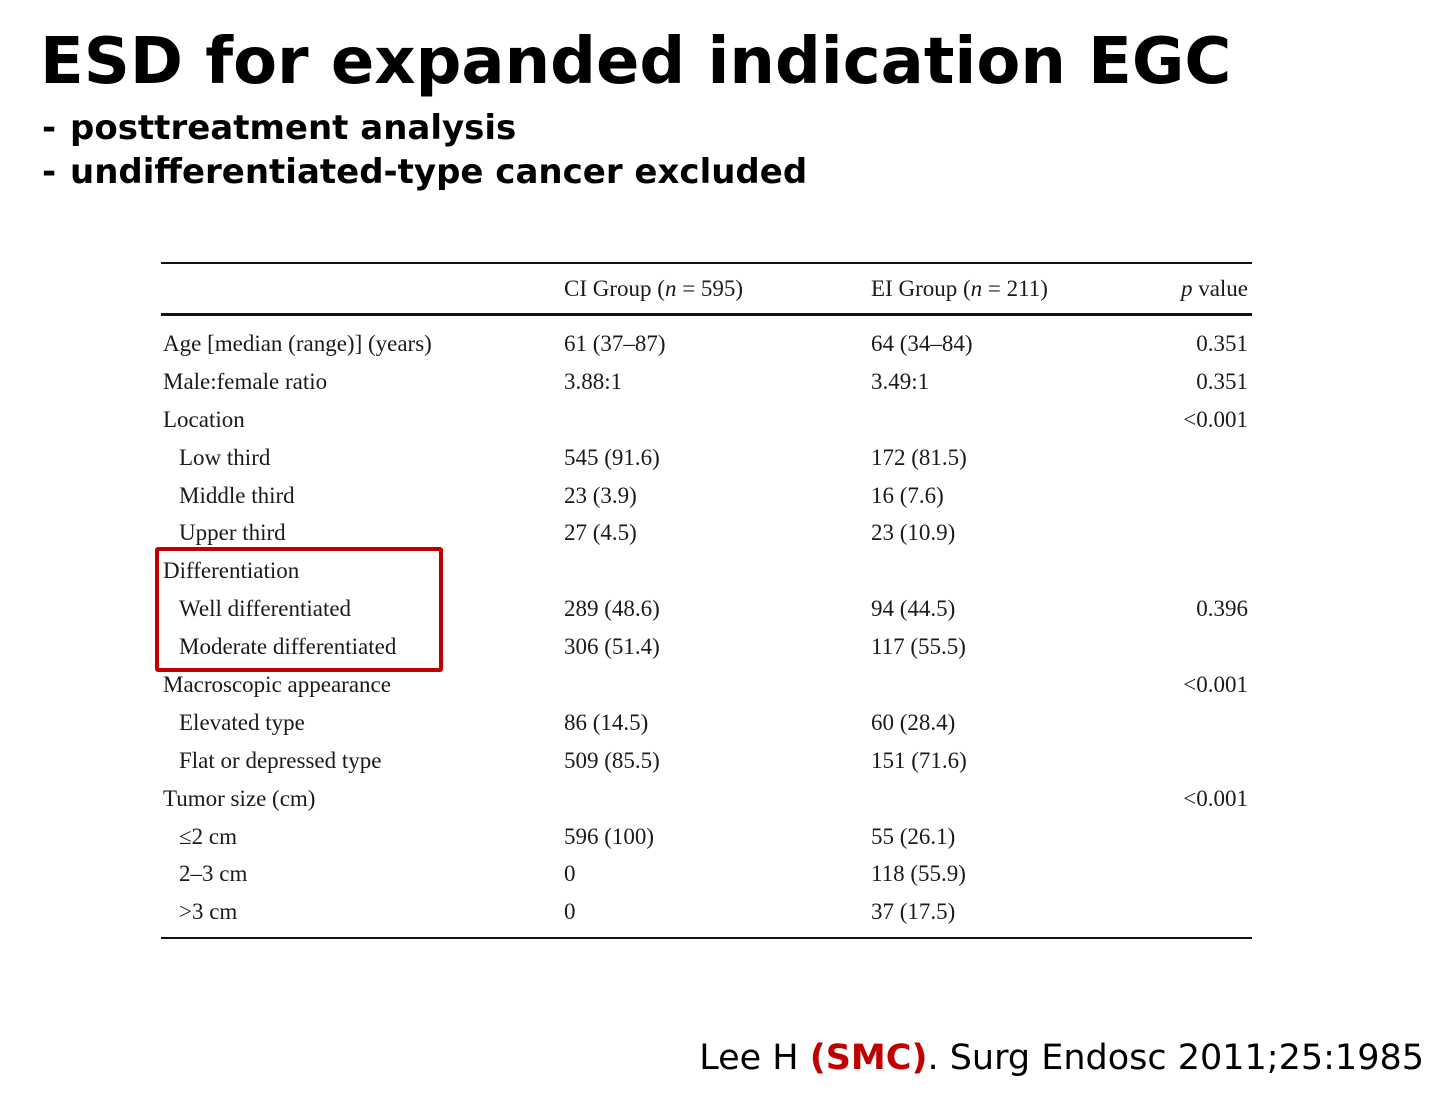 The image size is (1450, 1103). I want to click on table-row: ≤2 cm 596 (100) 55 (26.1), so click(706, 837).